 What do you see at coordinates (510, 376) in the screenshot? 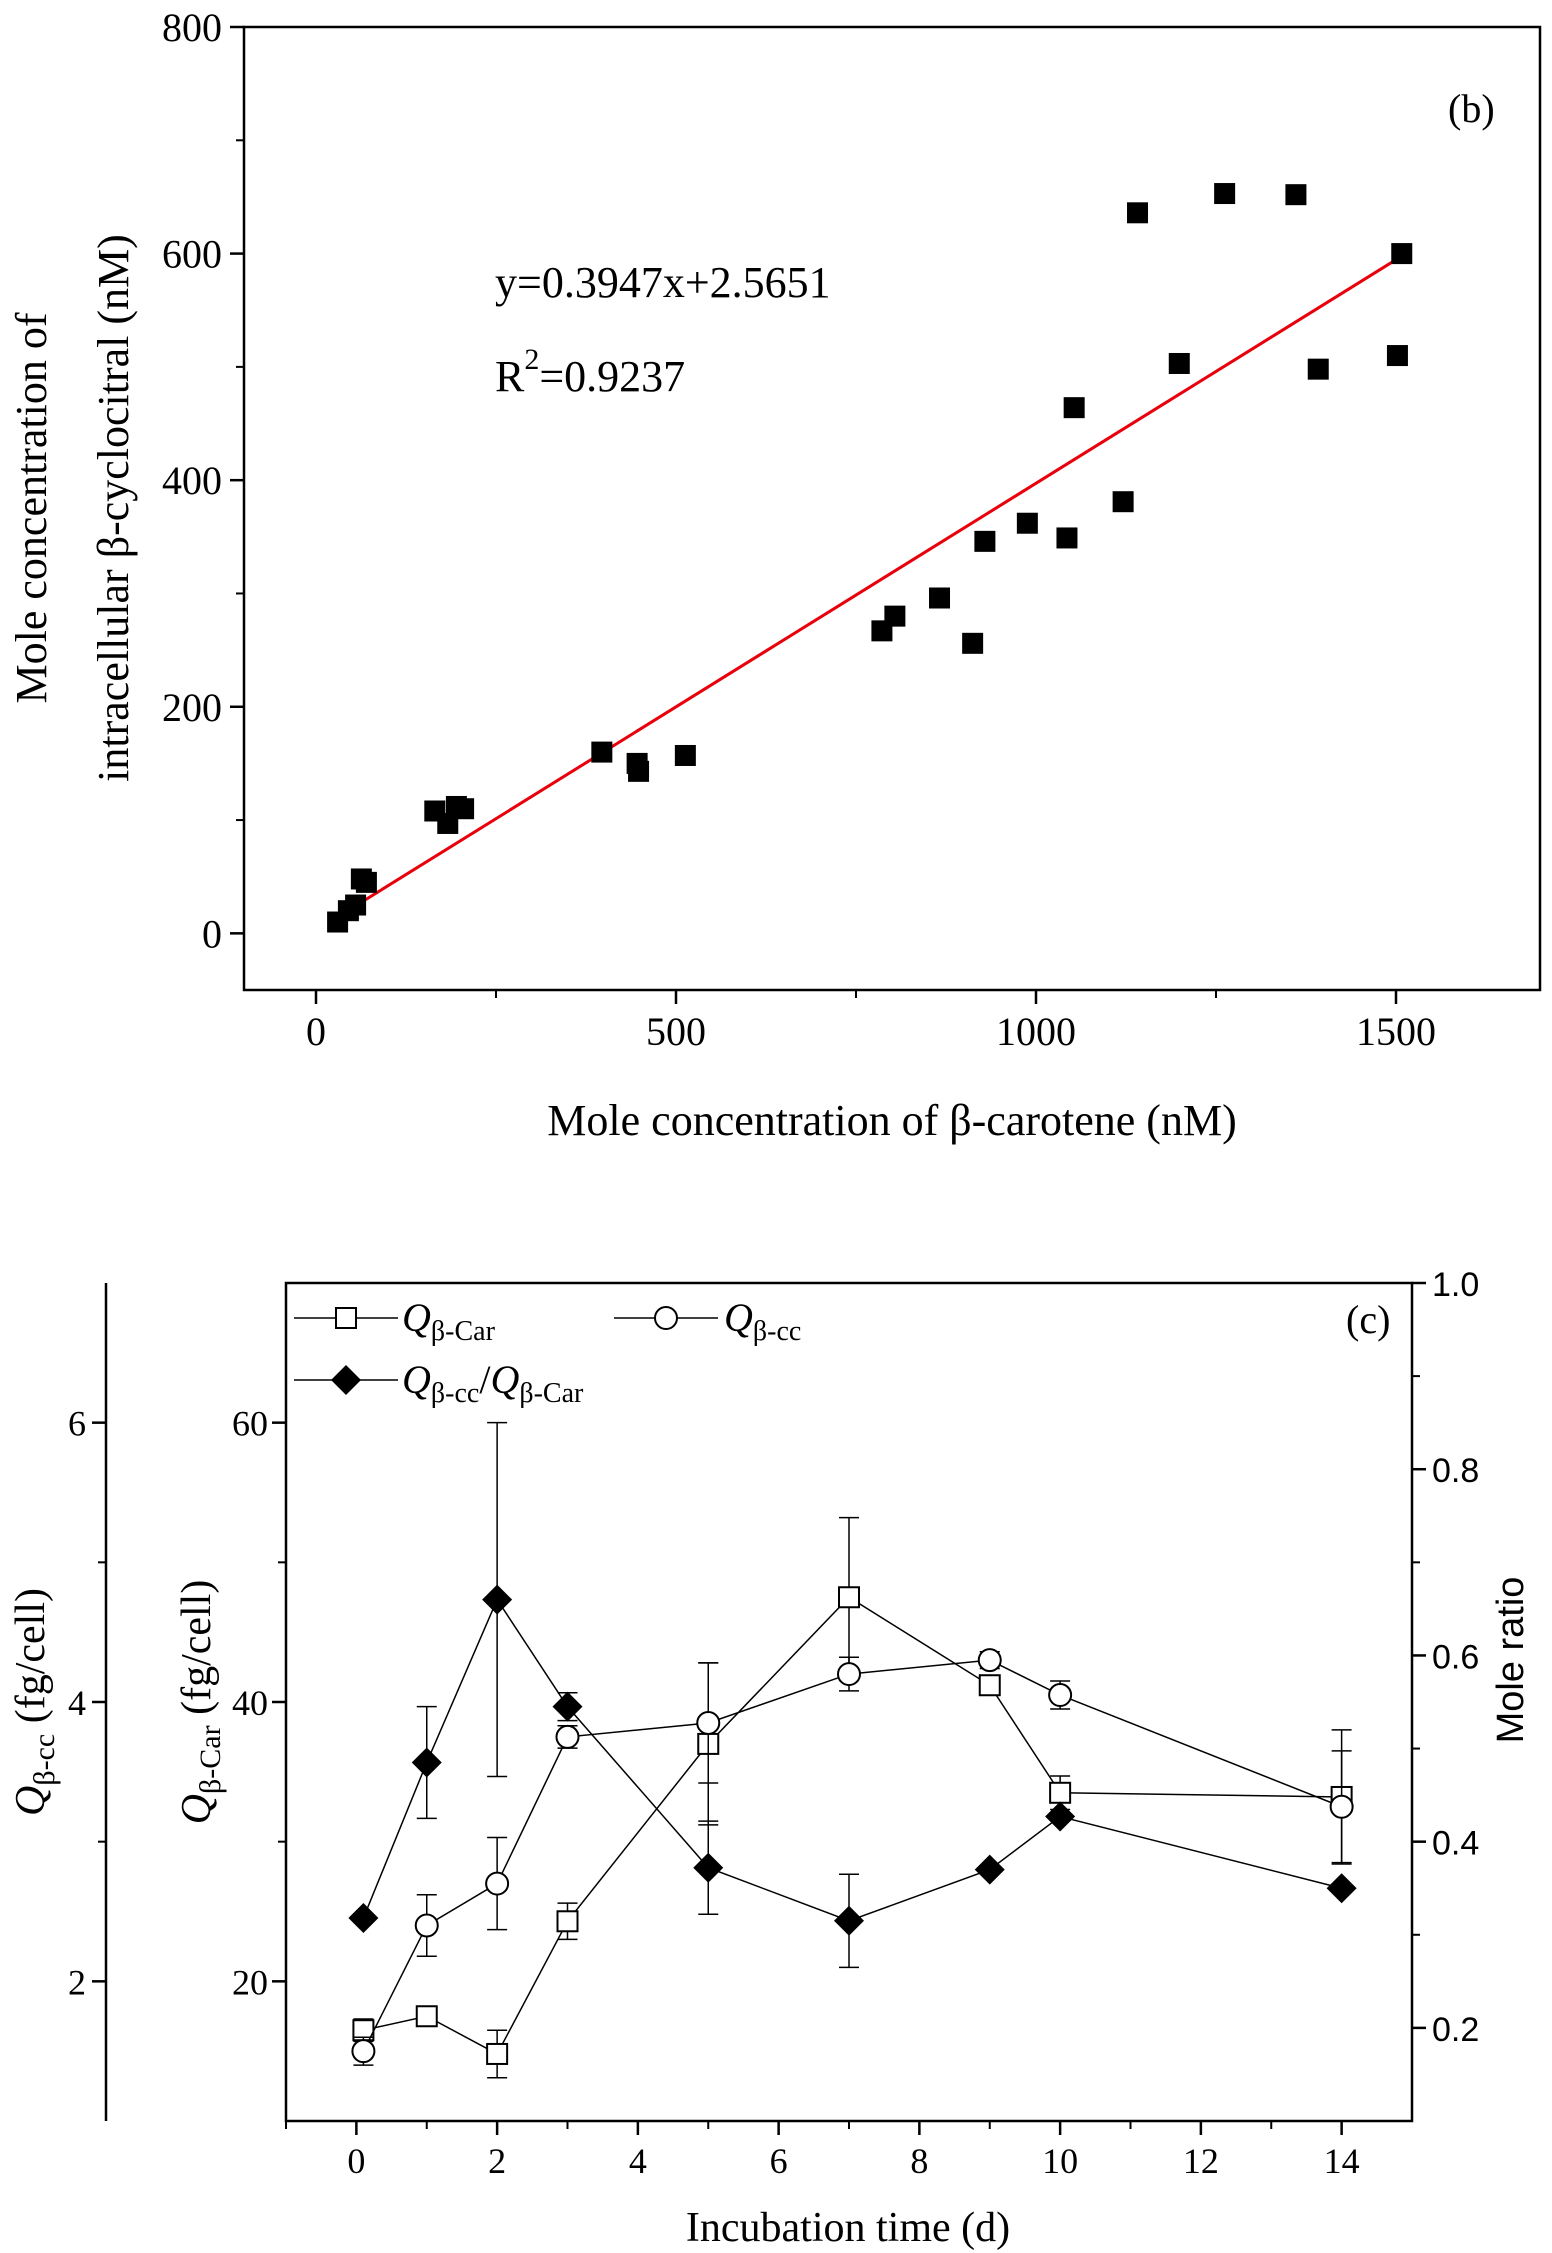
I see `r2-prefix: R` at bounding box center [510, 376].